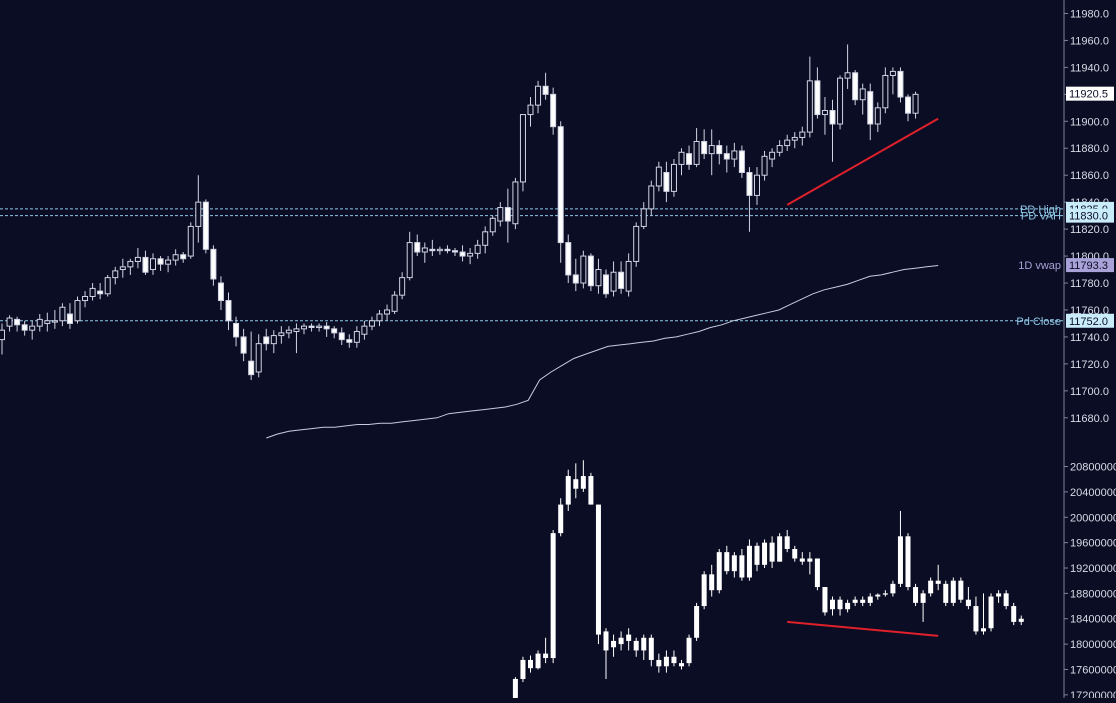 Image resolution: width=1116 pixels, height=703 pixels. I want to click on level-badge-1-bg, so click(1090, 215).